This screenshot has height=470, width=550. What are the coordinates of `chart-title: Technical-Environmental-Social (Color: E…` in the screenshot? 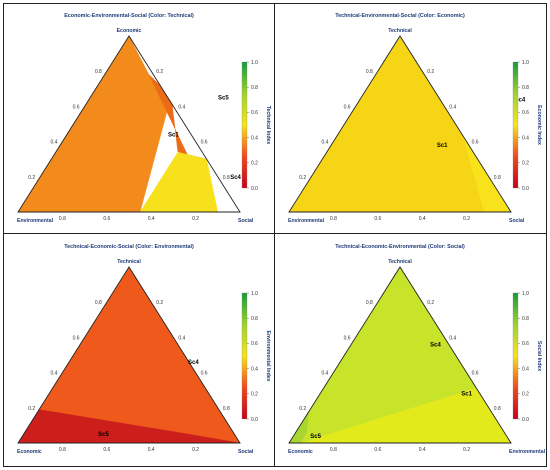 It's located at (400, 16).